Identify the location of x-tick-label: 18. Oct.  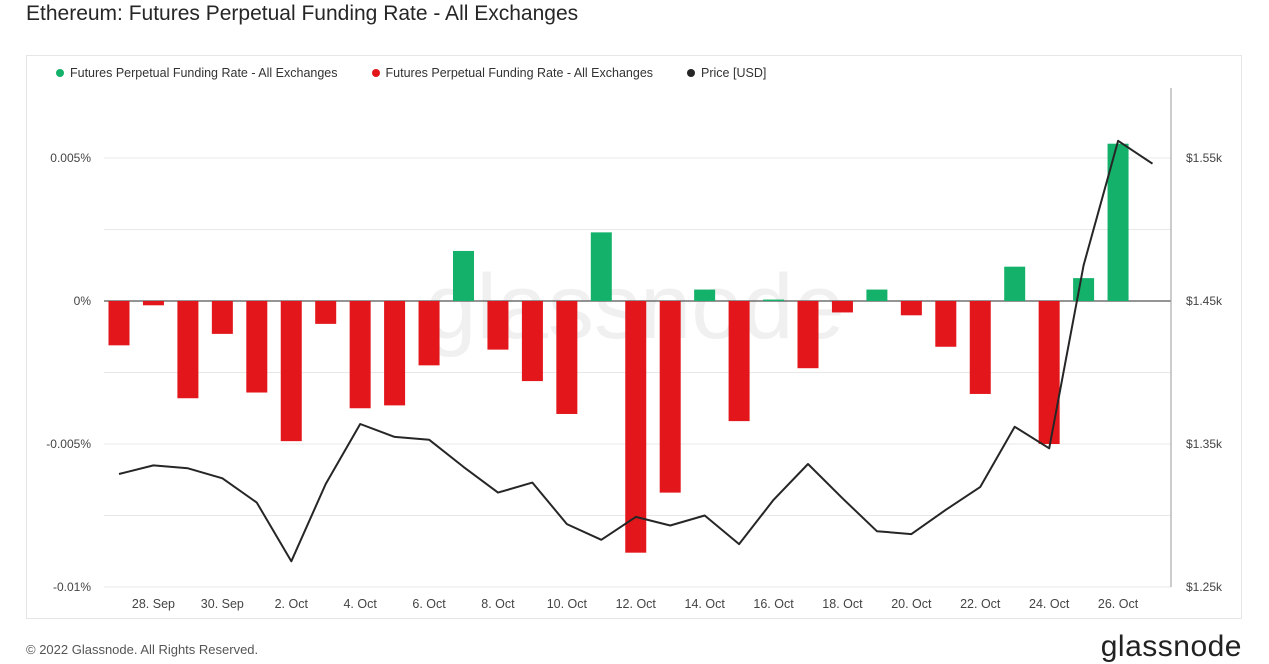
(842, 604).